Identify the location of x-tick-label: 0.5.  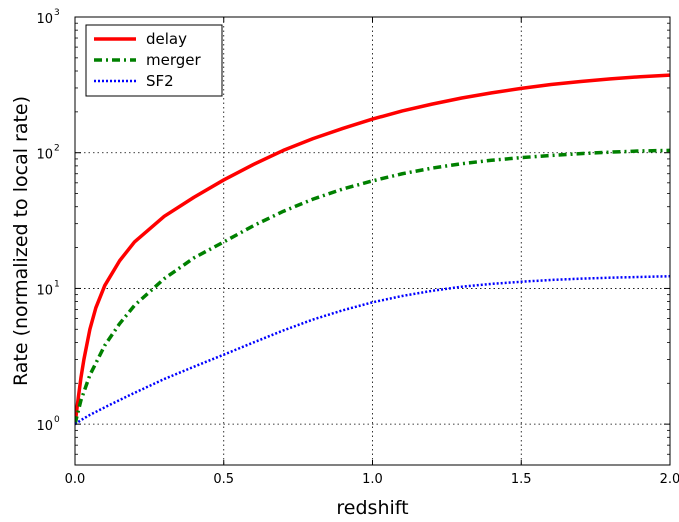
(223, 479).